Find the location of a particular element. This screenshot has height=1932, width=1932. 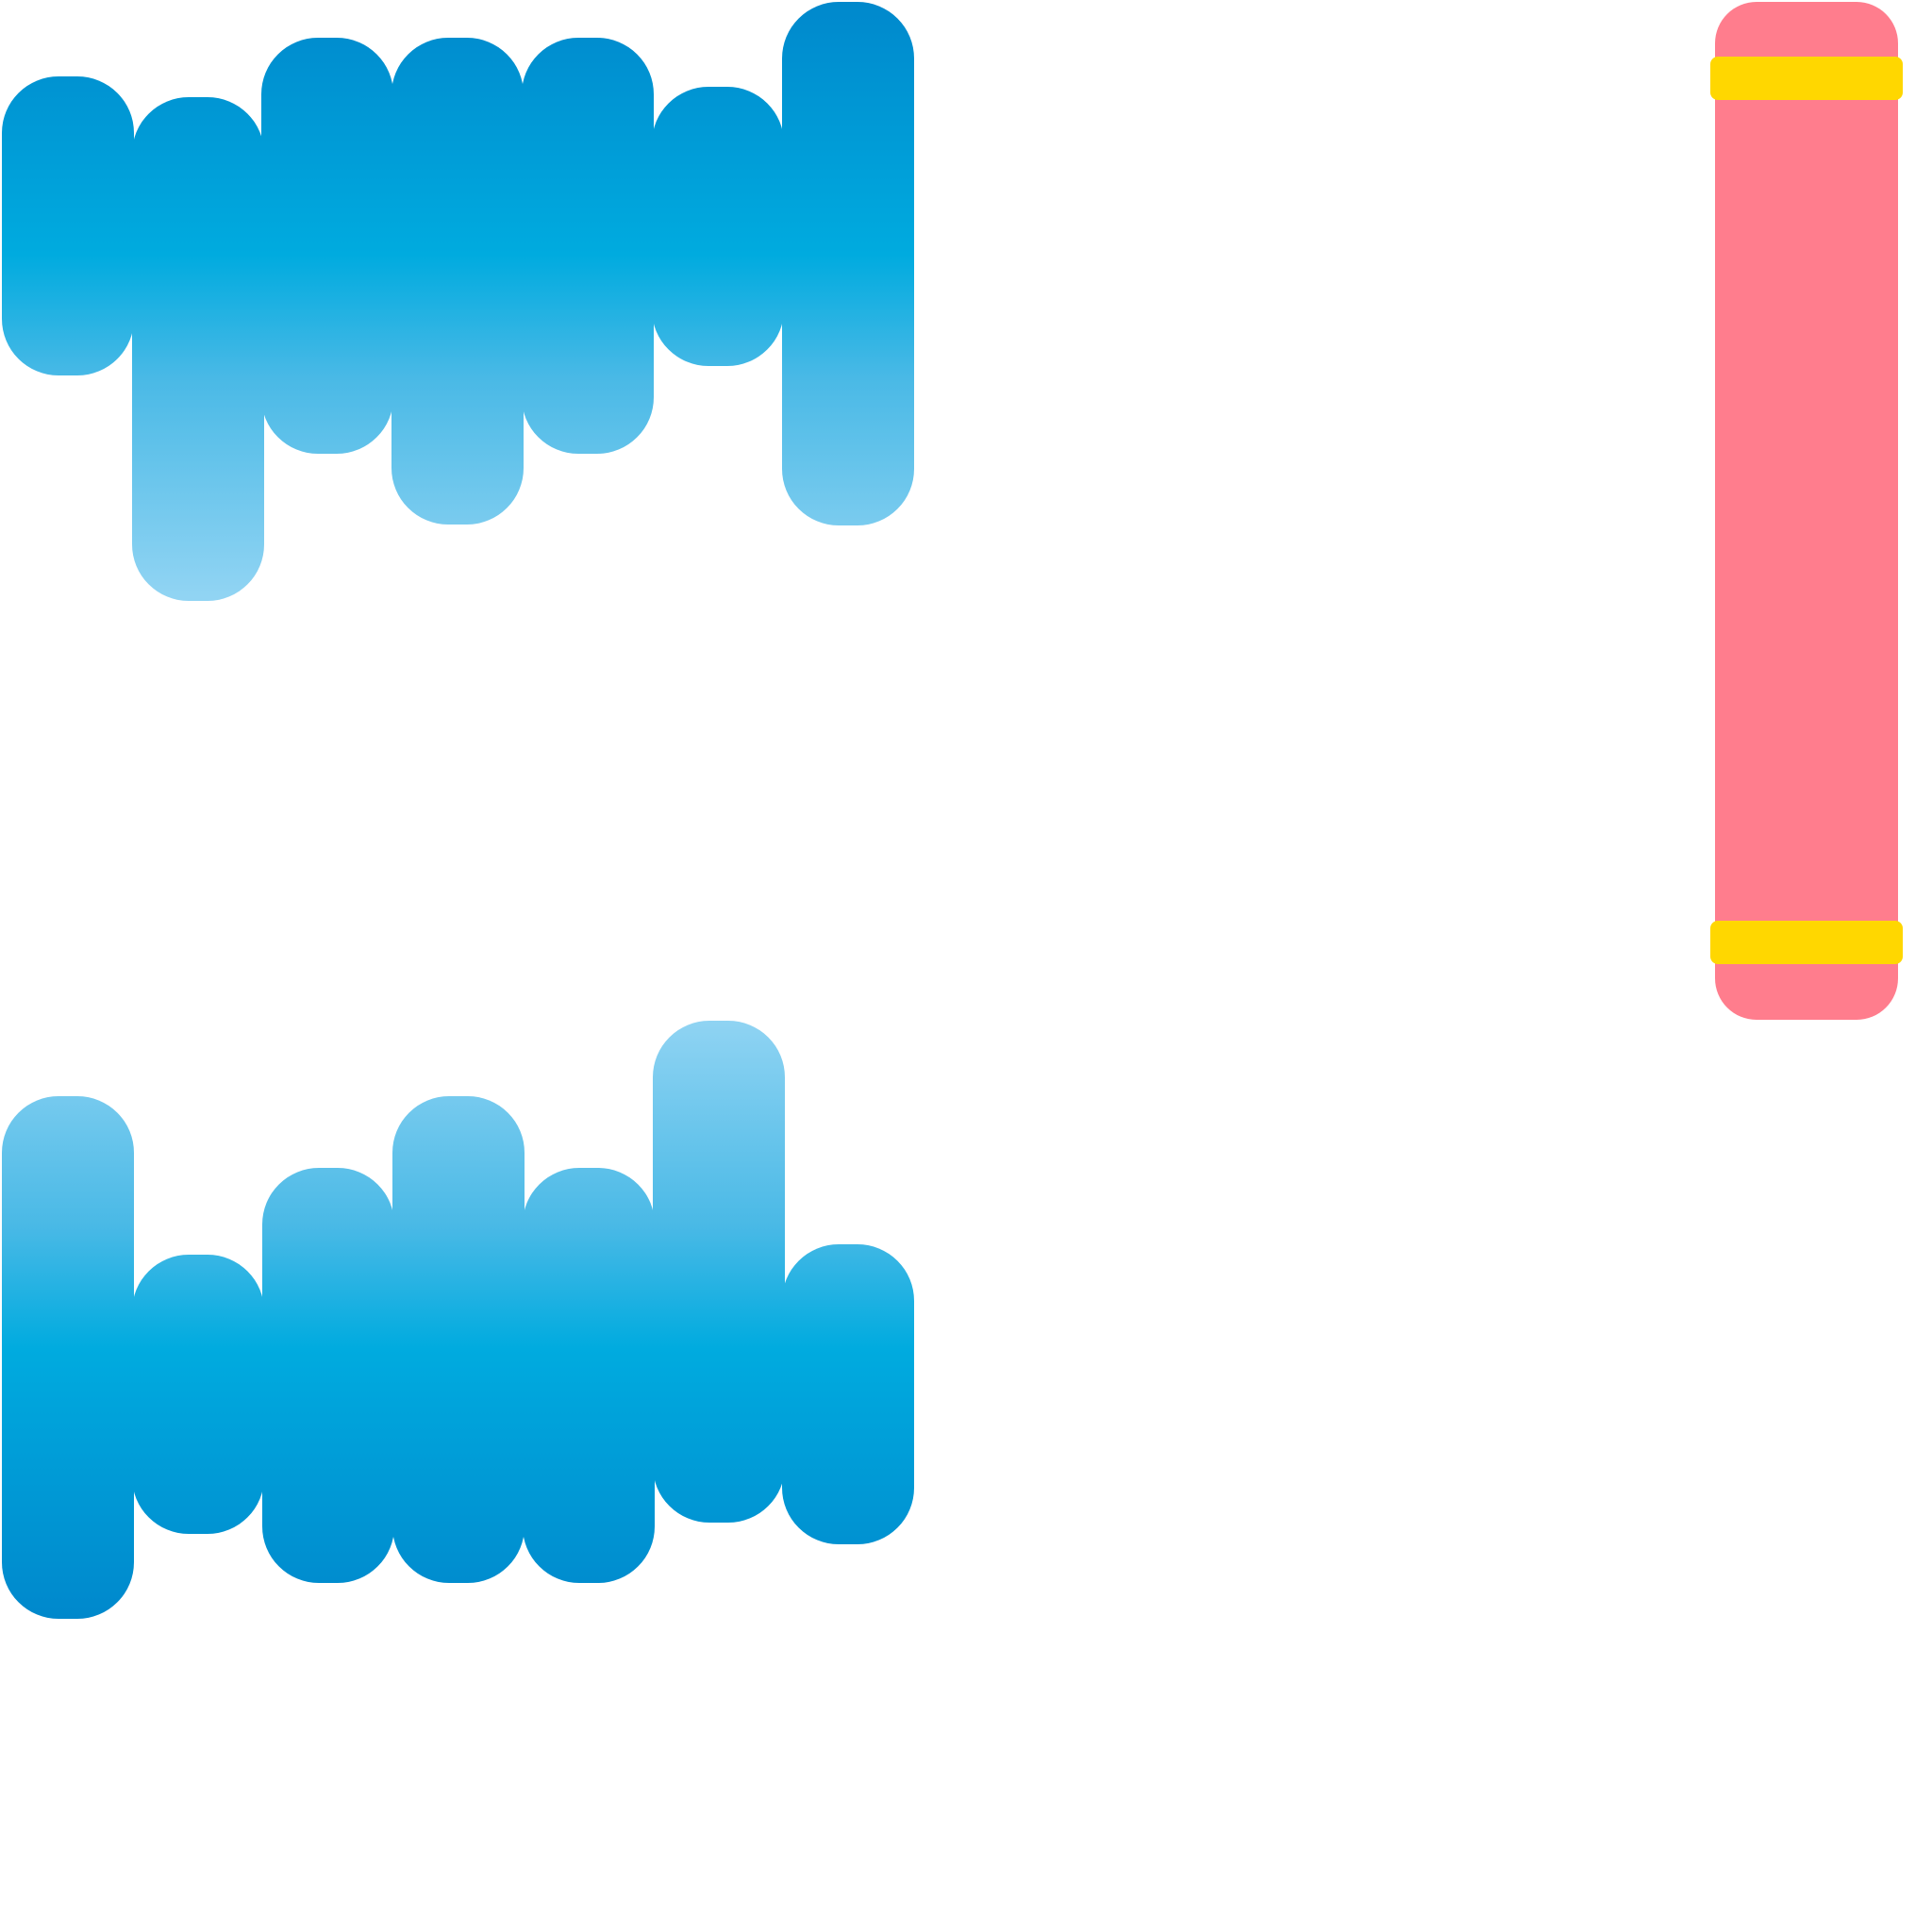

side-pill is located at coordinates (1807, 511).